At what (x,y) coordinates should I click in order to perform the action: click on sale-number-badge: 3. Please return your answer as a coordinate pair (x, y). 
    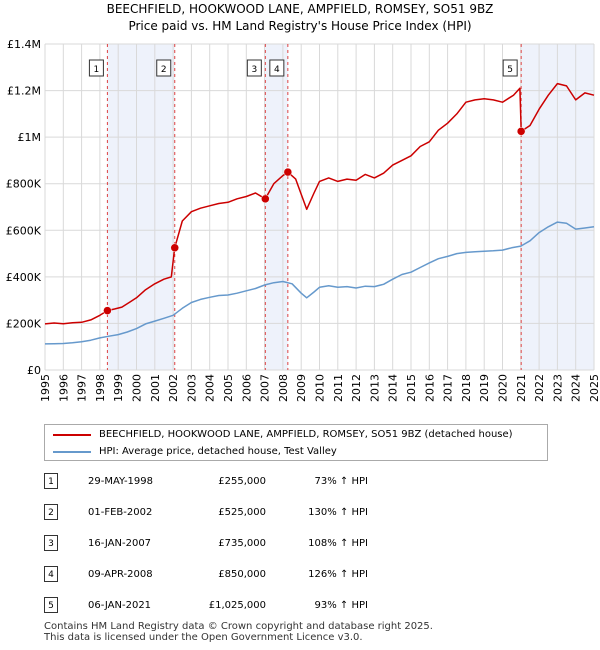
    Looking at the image, I should click on (51, 543).